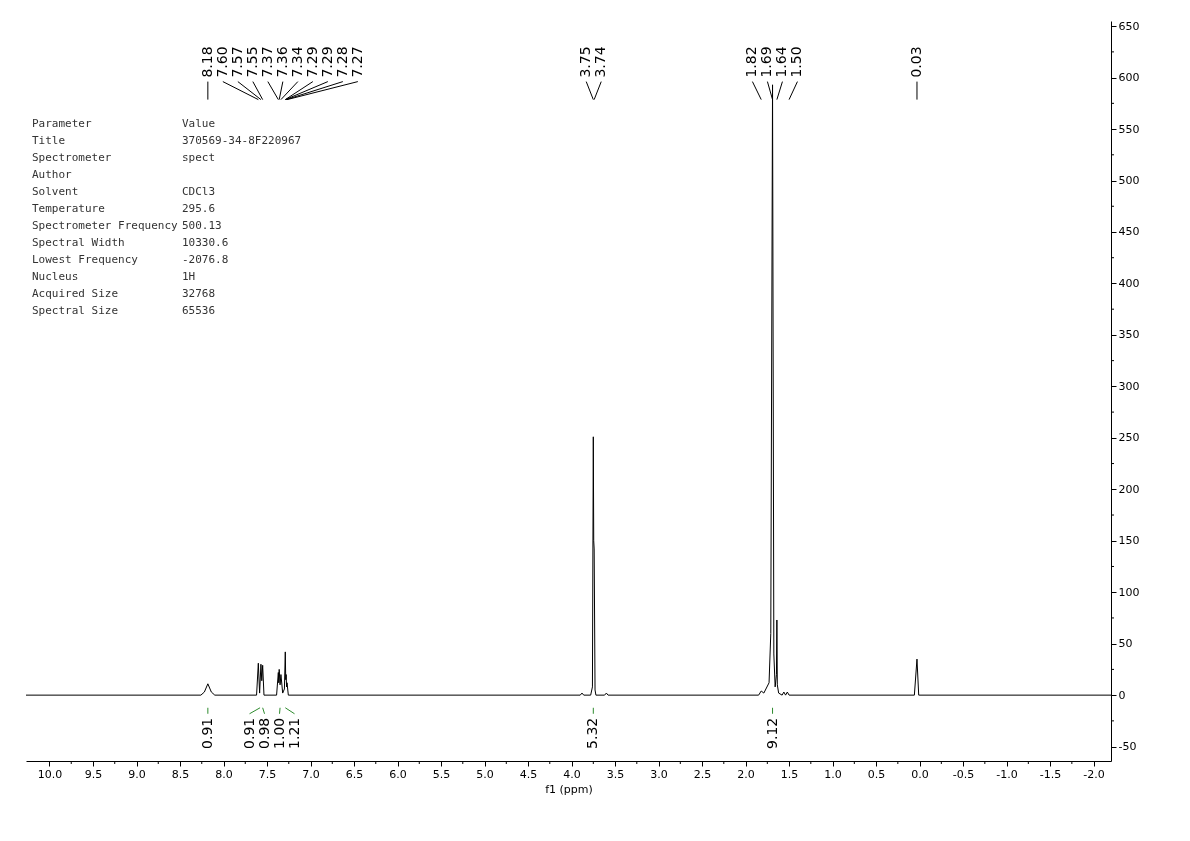 The height and width of the screenshot is (841, 1190). Describe the element at coordinates (789, 774) in the screenshot. I see `x-tick-label: 1.5` at that location.